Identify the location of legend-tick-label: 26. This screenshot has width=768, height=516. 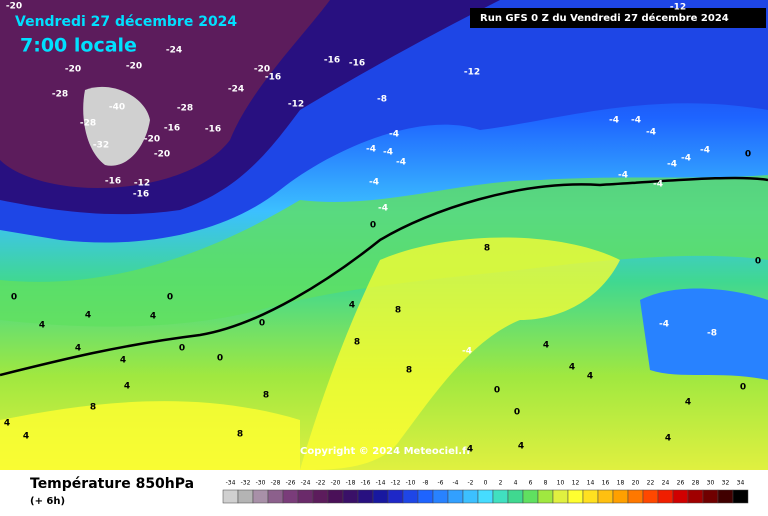
(681, 483).